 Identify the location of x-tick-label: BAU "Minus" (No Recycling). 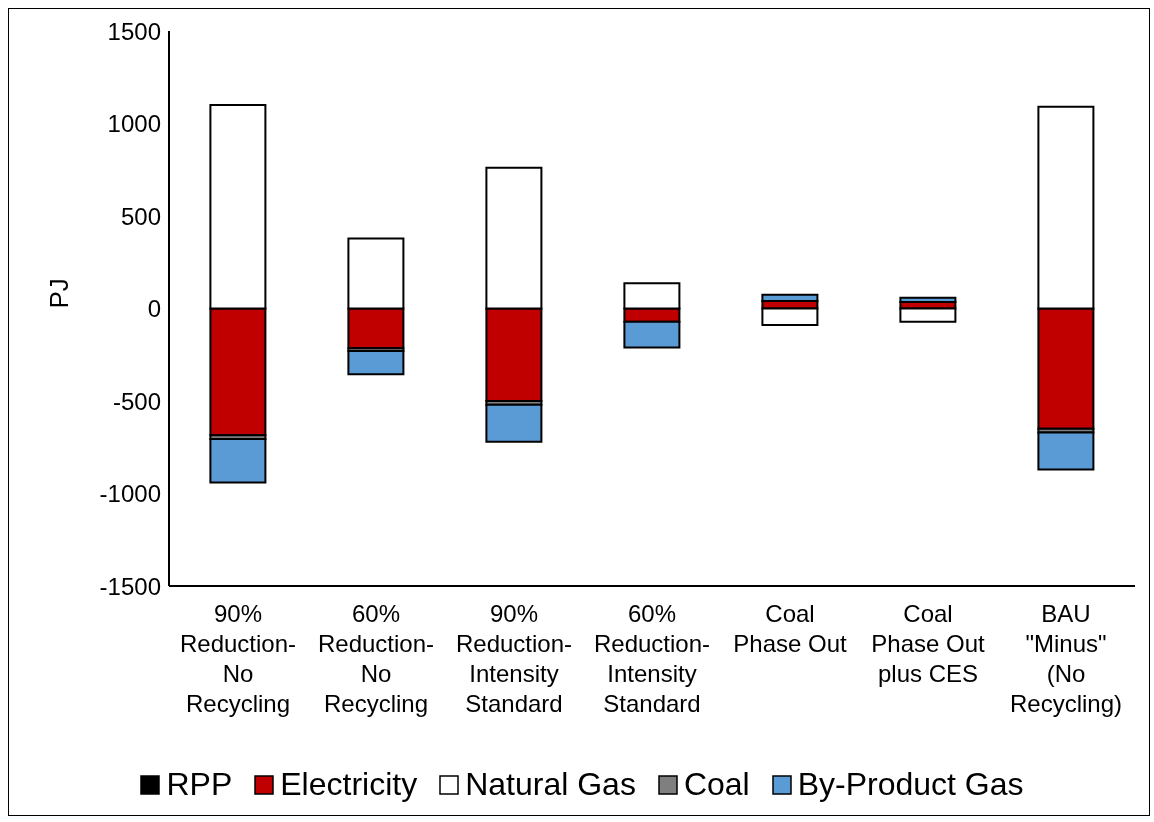
(1066, 658).